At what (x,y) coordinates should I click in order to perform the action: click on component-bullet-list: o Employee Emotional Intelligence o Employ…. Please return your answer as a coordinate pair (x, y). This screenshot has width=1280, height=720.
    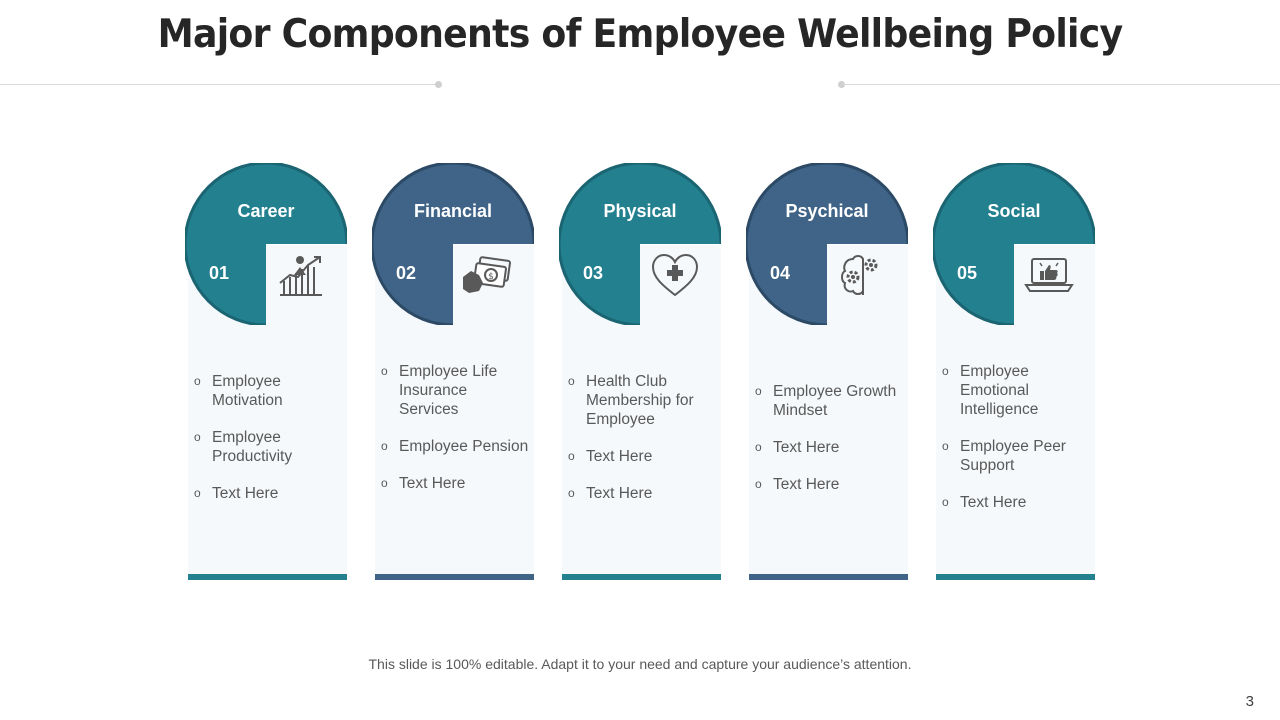
    Looking at the image, I should click on (1015, 446).